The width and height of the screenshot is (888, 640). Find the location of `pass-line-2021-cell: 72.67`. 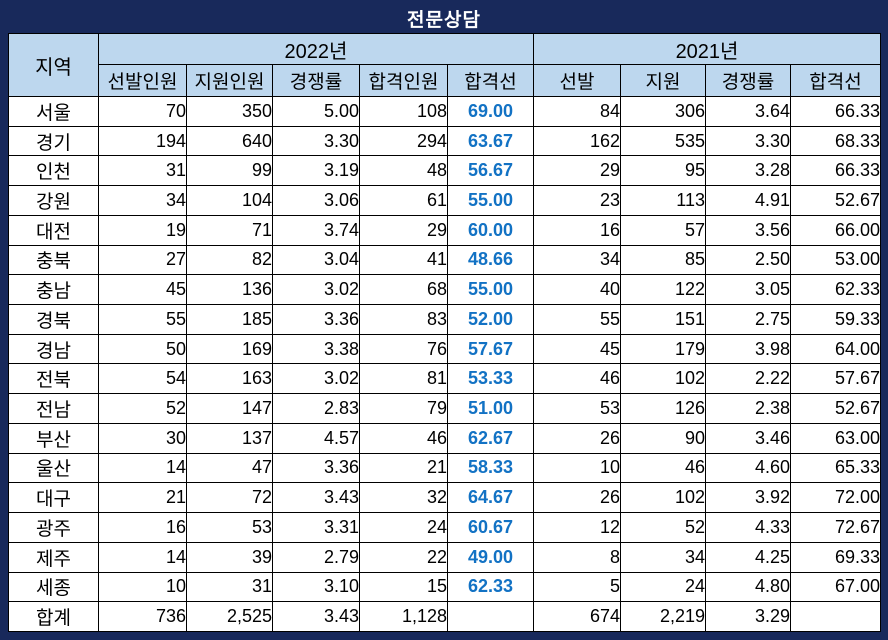

pass-line-2021-cell: 72.67 is located at coordinates (835, 527).